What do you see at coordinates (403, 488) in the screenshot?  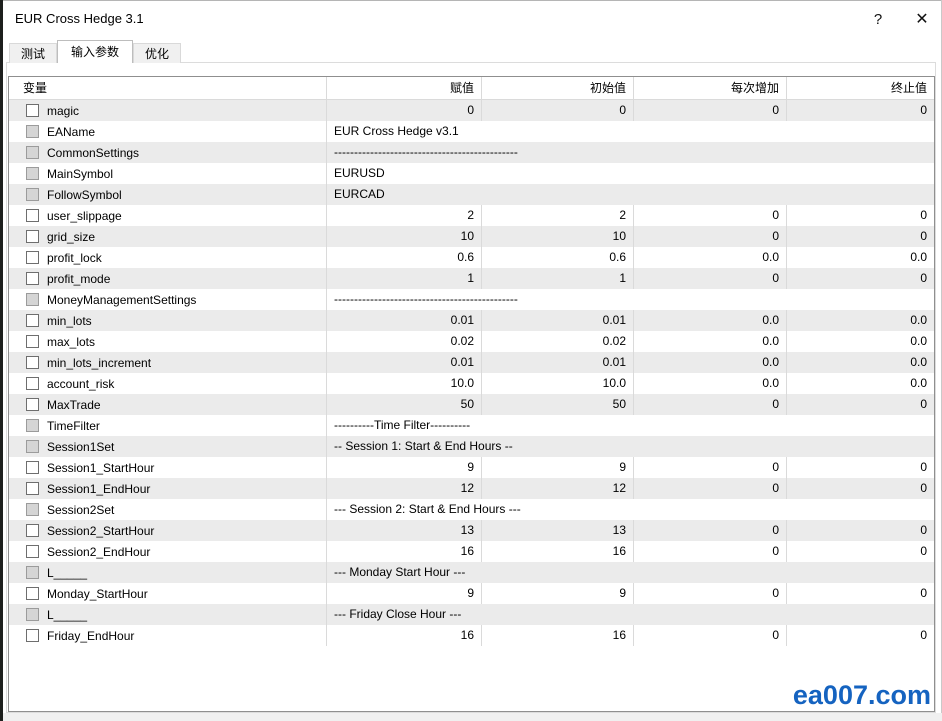 I see `param-value-cell: 12` at bounding box center [403, 488].